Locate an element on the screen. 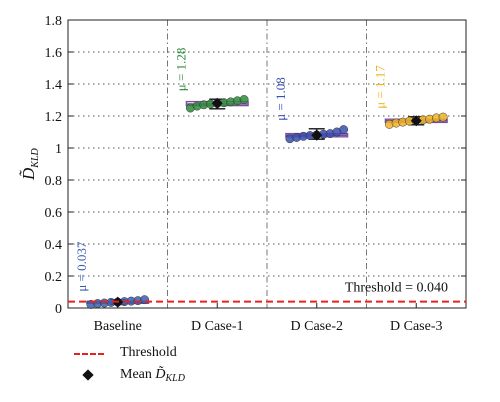 This screenshot has height=402, width=500. y-tick-label-4: 0.8 is located at coordinates (54, 181).